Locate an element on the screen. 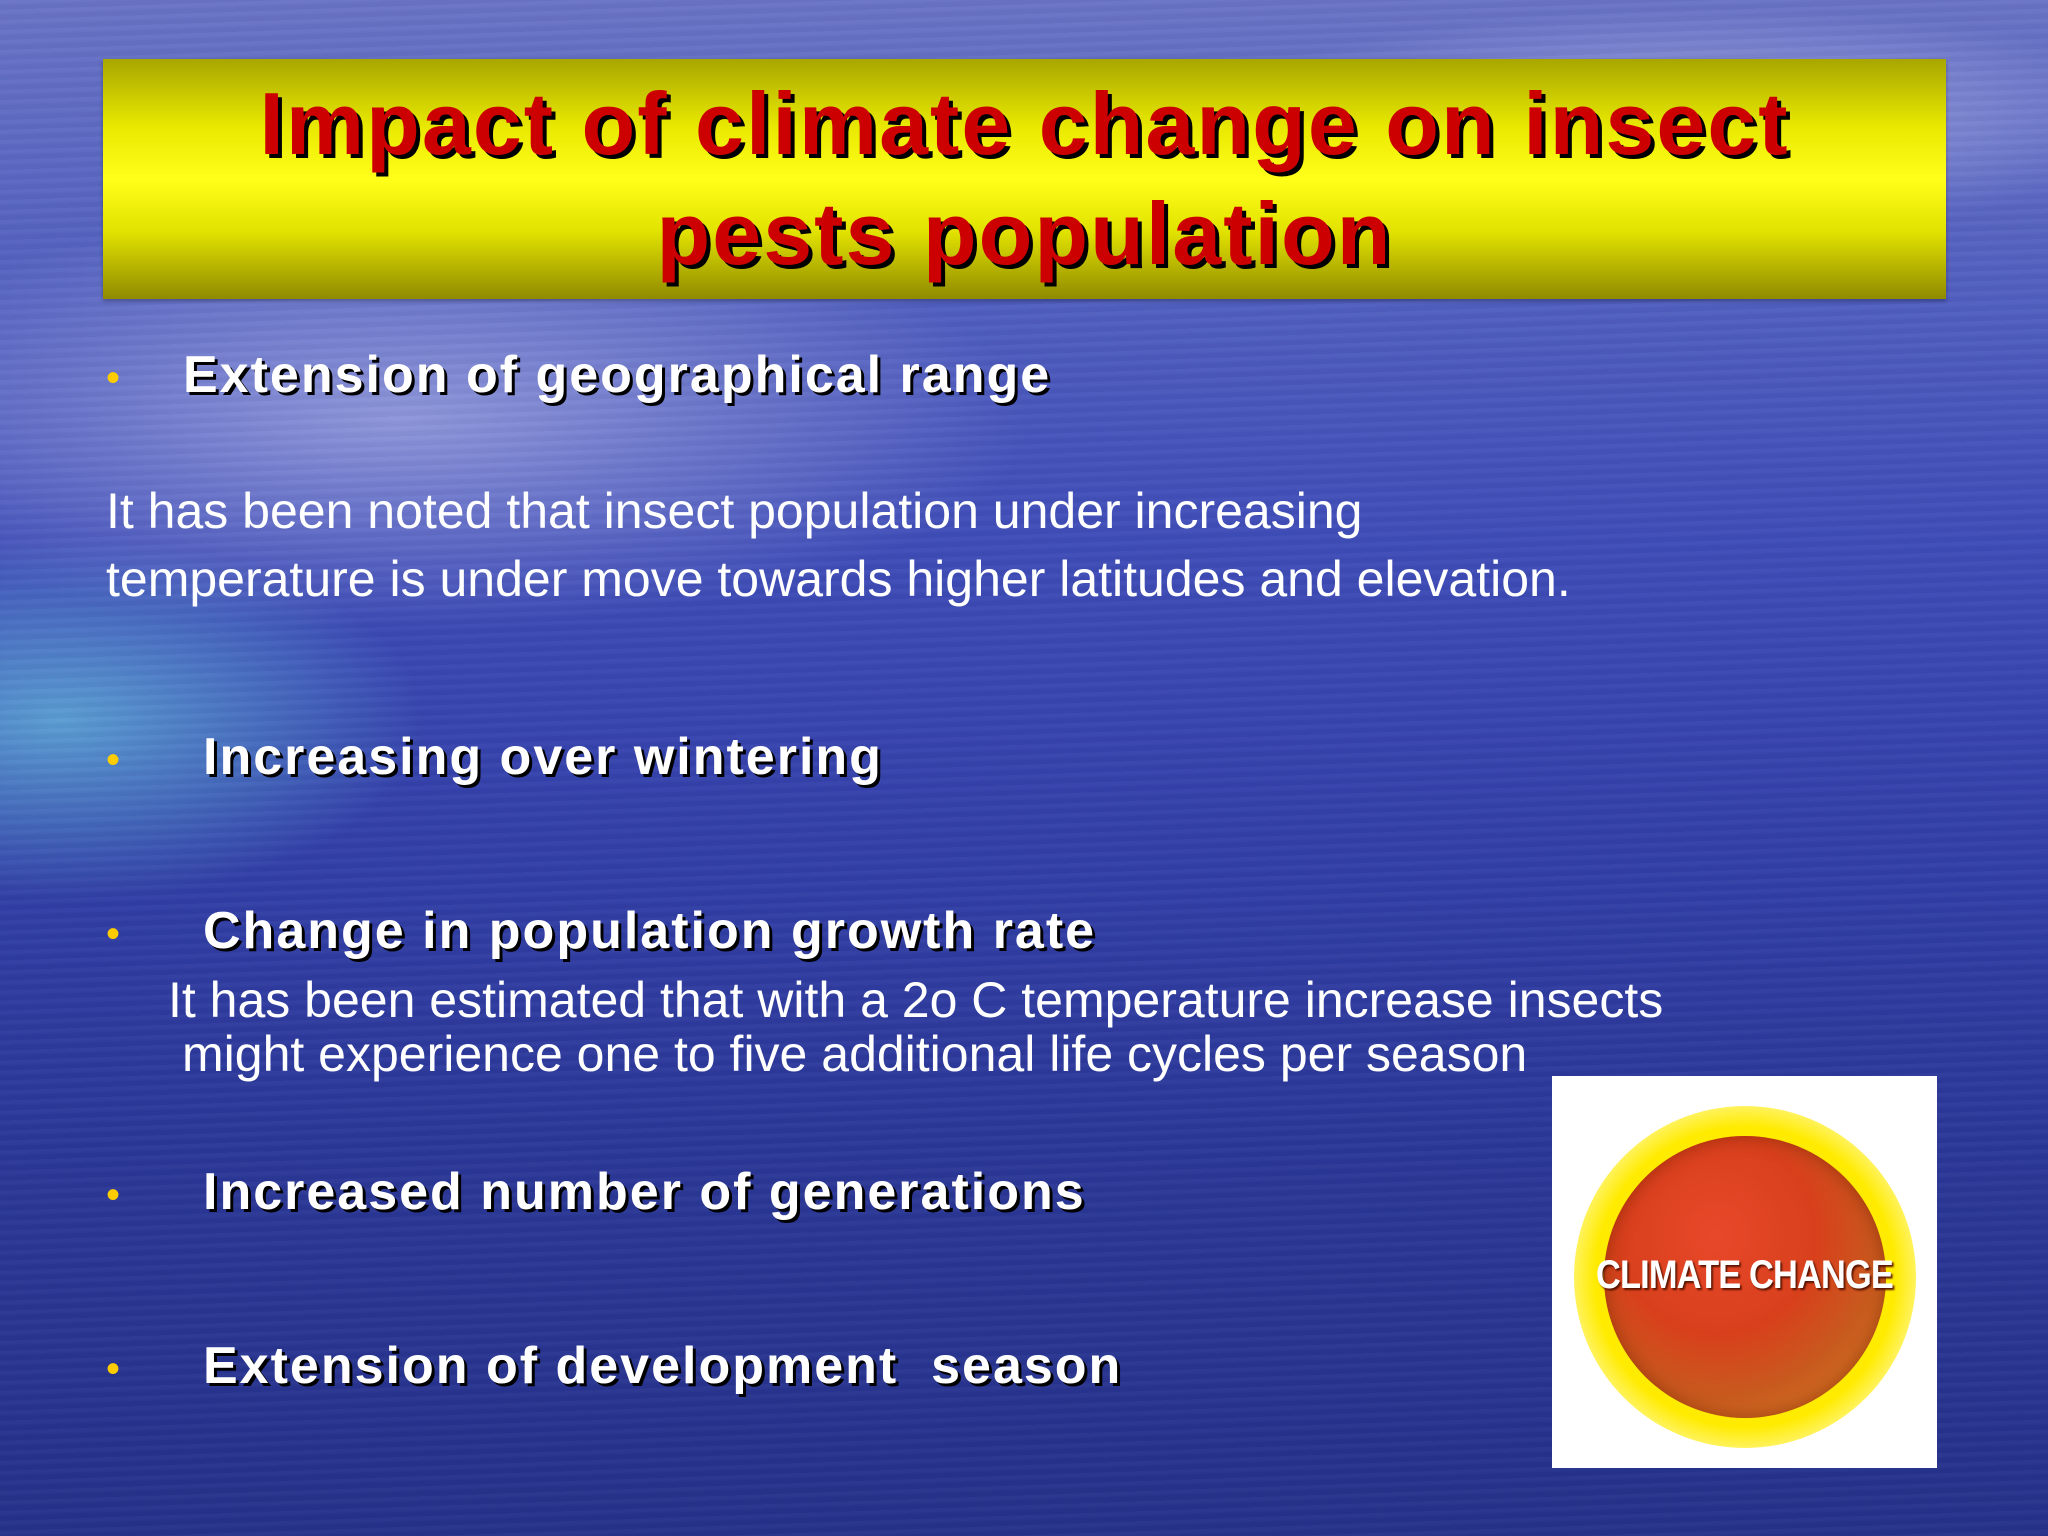  logo-text: CLIMATE CHANGE is located at coordinates (1745, 1275).